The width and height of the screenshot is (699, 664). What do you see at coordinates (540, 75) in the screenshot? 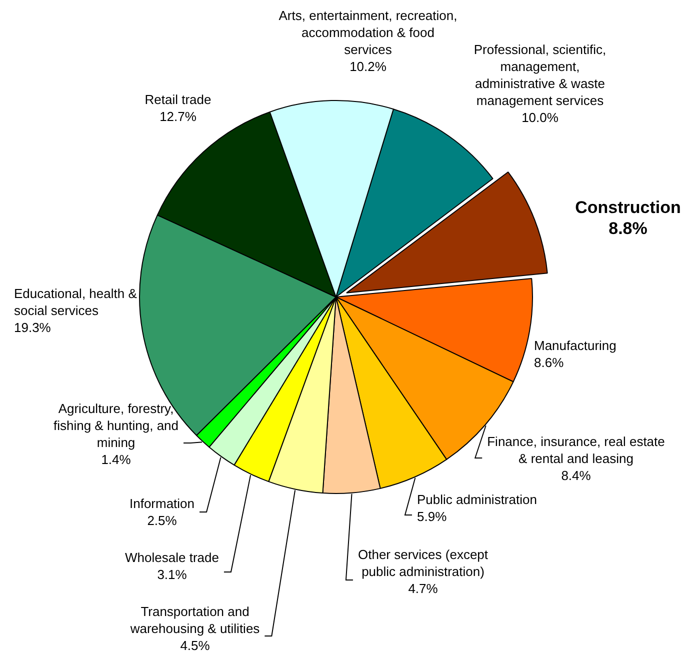
I see `slice-label: Professional, scientific, management, administrative & waste management services` at bounding box center [540, 75].